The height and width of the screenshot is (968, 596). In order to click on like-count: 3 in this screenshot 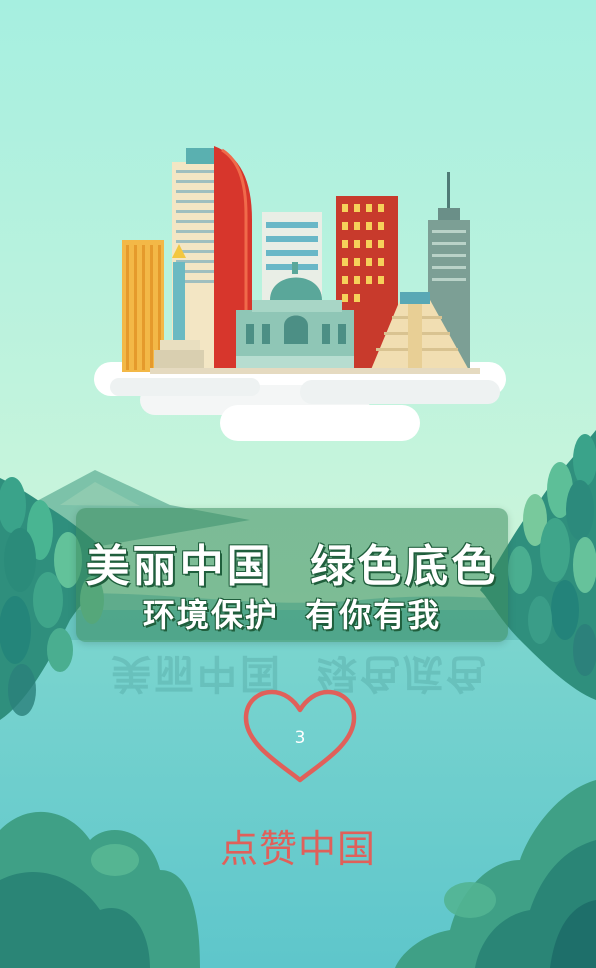, I will do `click(300, 738)`.